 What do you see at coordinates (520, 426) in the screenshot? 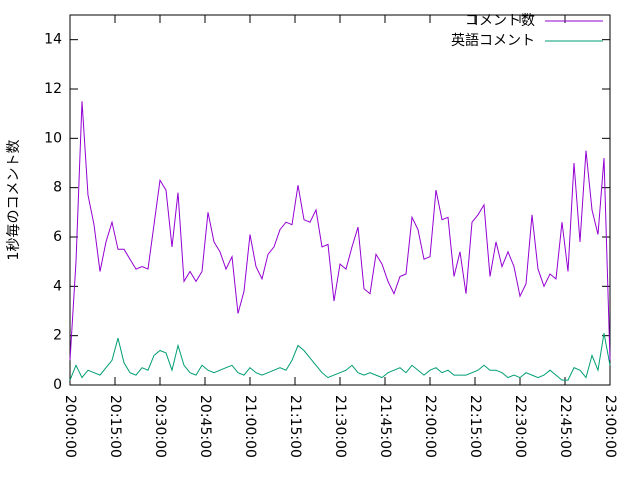
I see `x-tick-label: 22:30:00` at bounding box center [520, 426].